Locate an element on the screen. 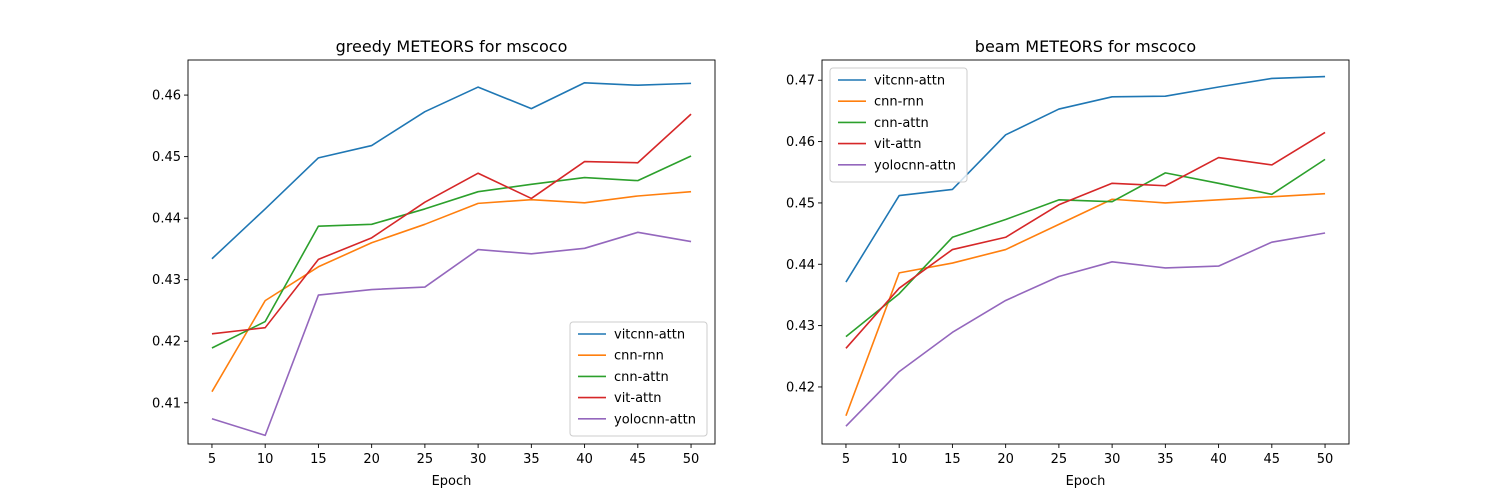  chart-title: greedy METEORS for mscoco is located at coordinates (452, 46).